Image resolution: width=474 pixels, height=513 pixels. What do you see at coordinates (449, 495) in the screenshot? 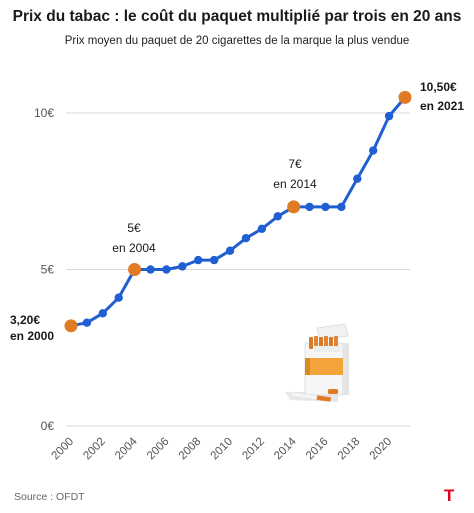
I see `publisher-logo: T` at bounding box center [449, 495].